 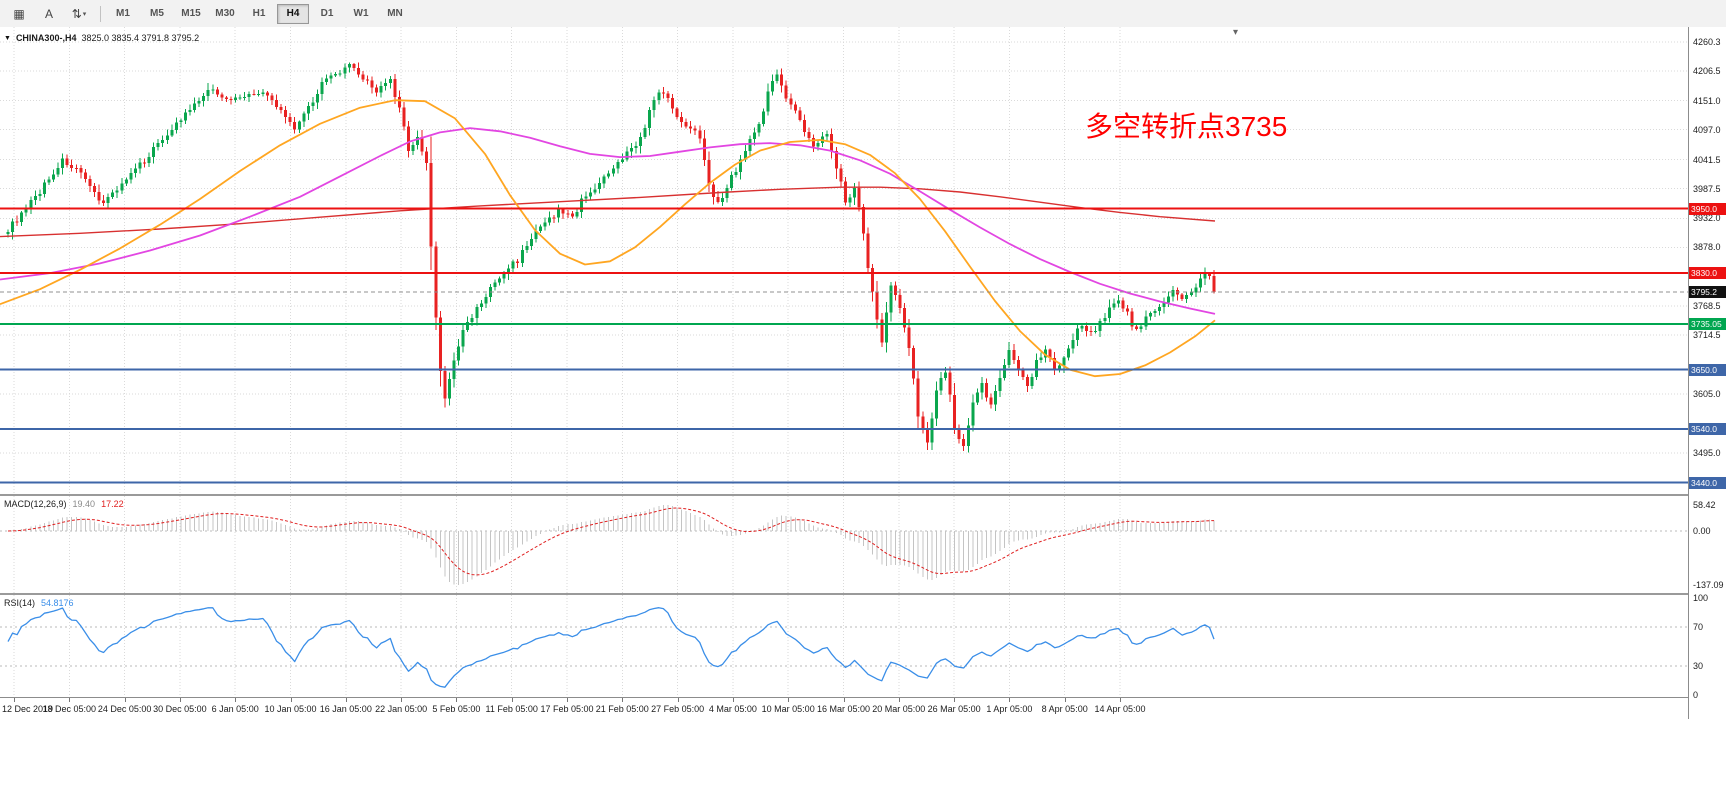 I want to click on time-label: 12 Dec 2019, so click(x=28, y=709).